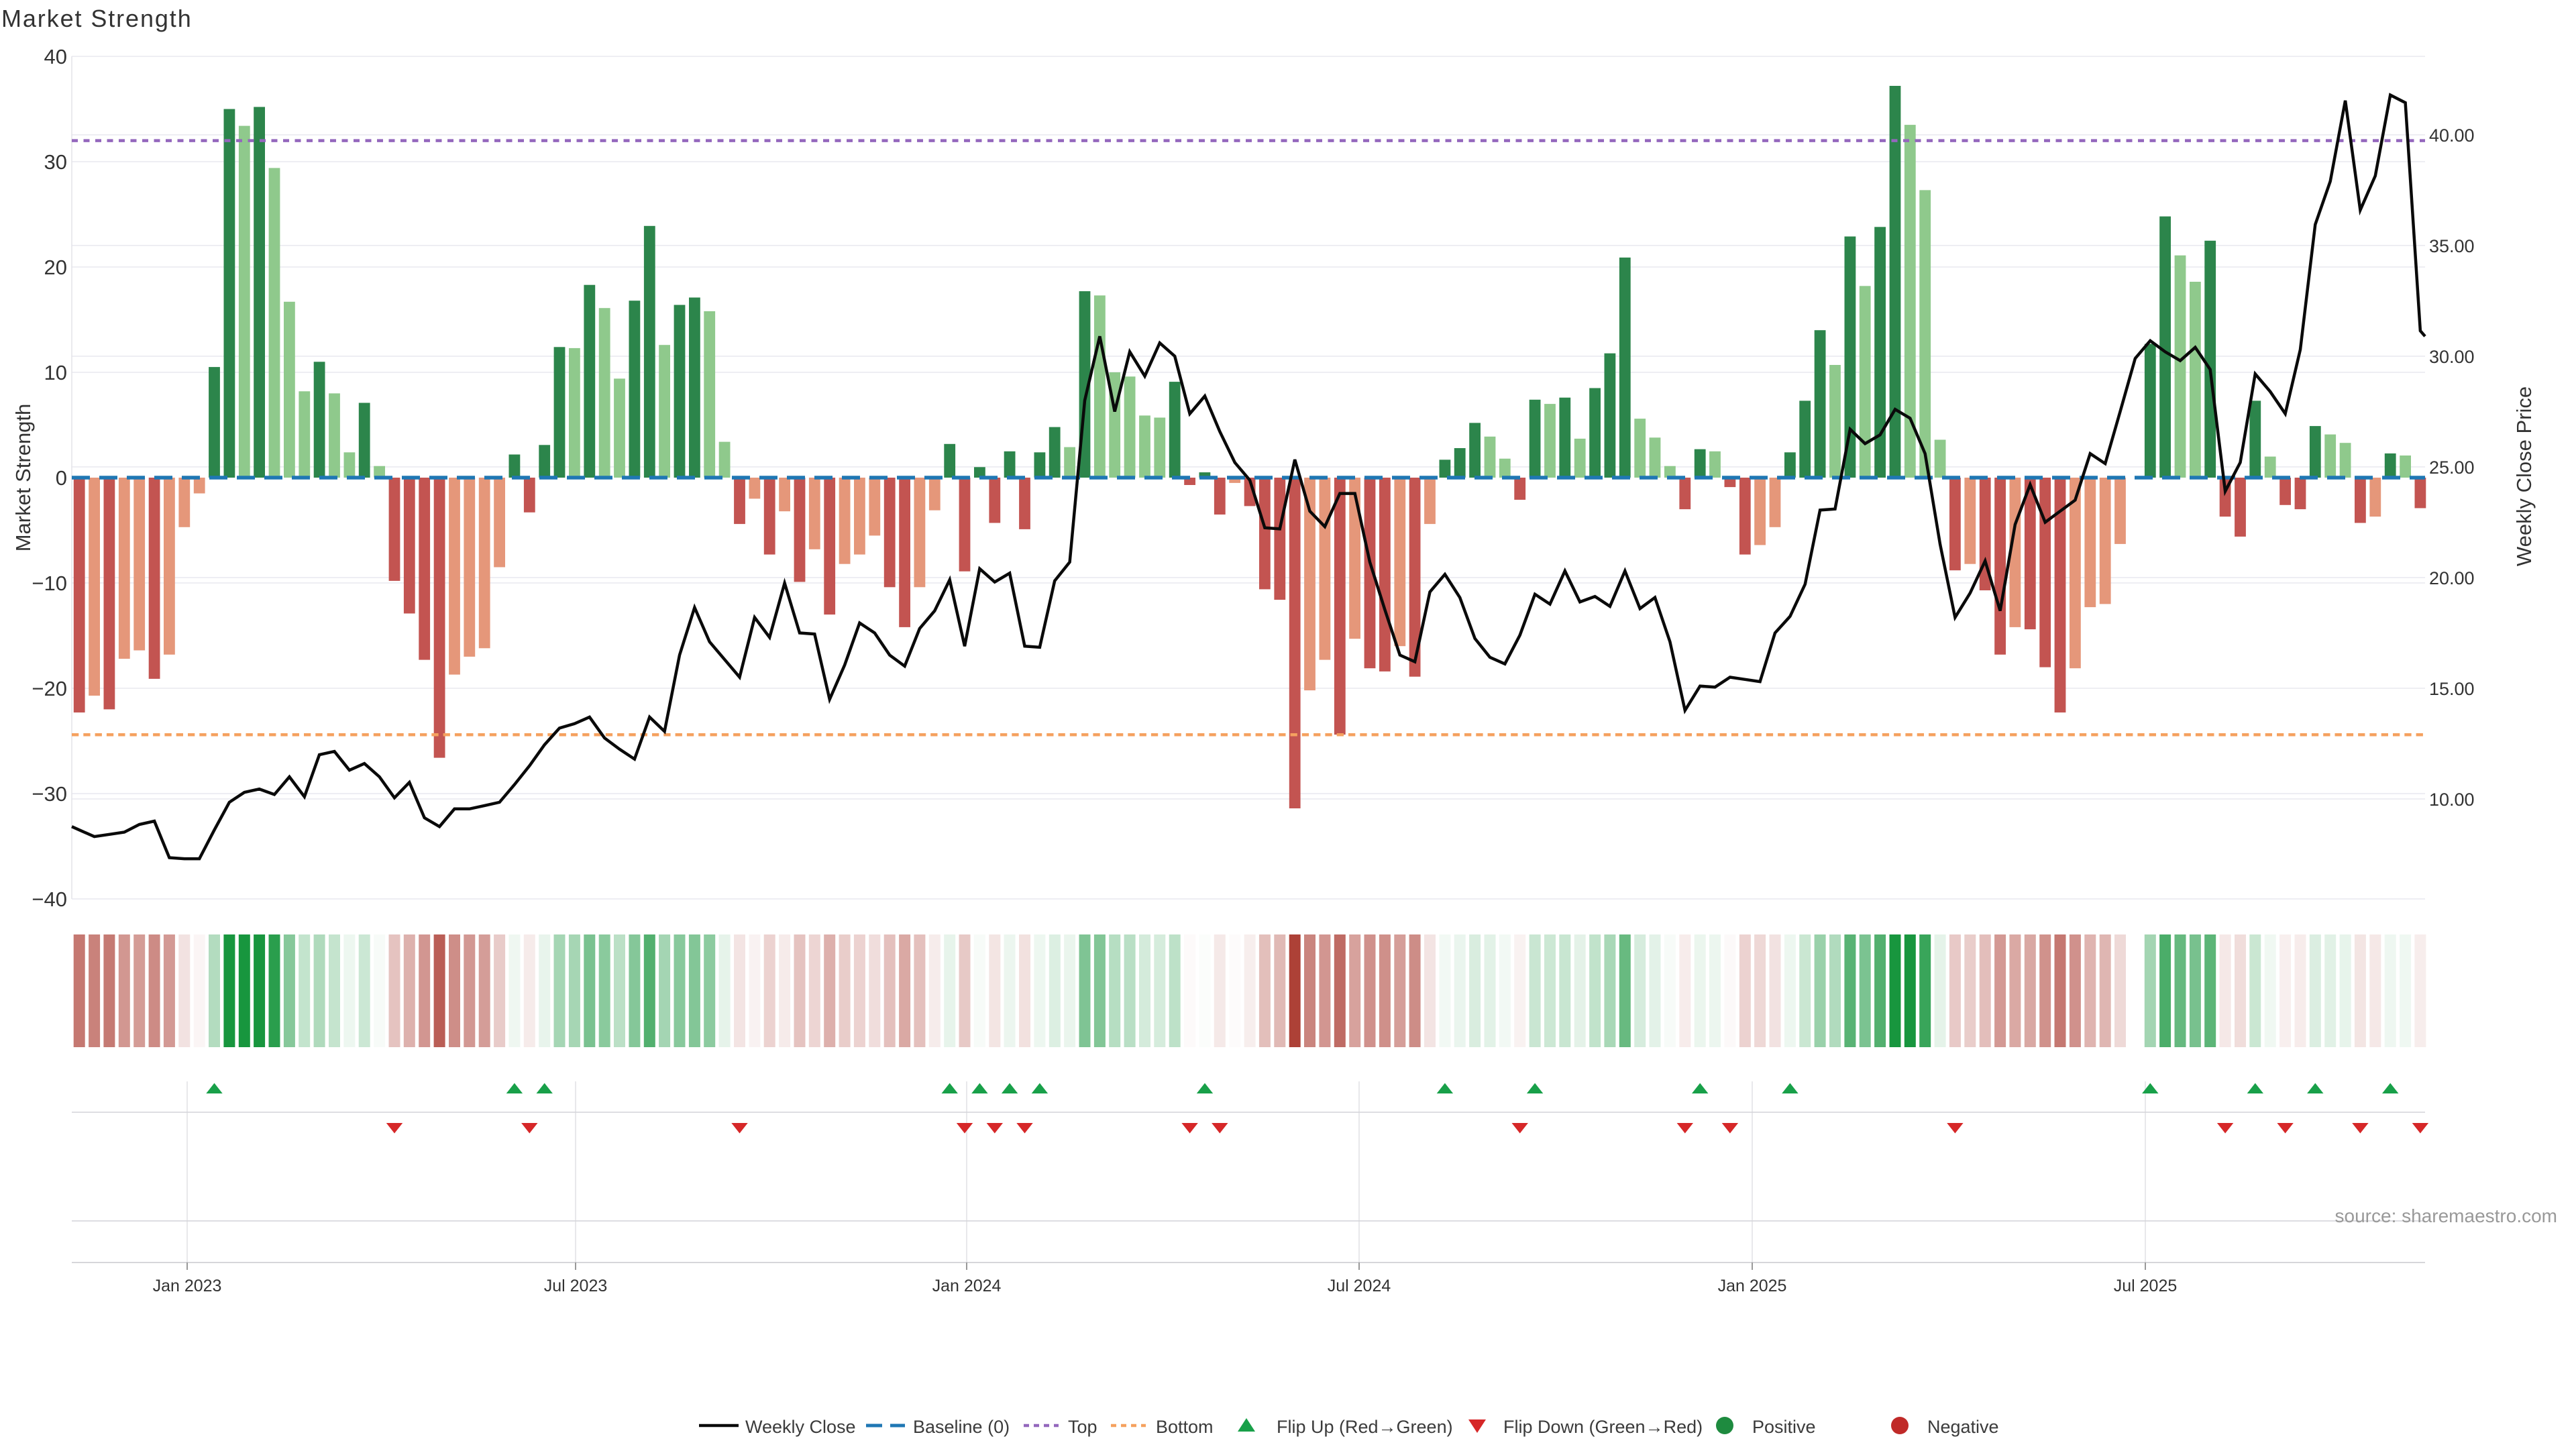  Describe the element at coordinates (2146, 1286) in the screenshot. I see `svg-text: Jul 2025` at that location.